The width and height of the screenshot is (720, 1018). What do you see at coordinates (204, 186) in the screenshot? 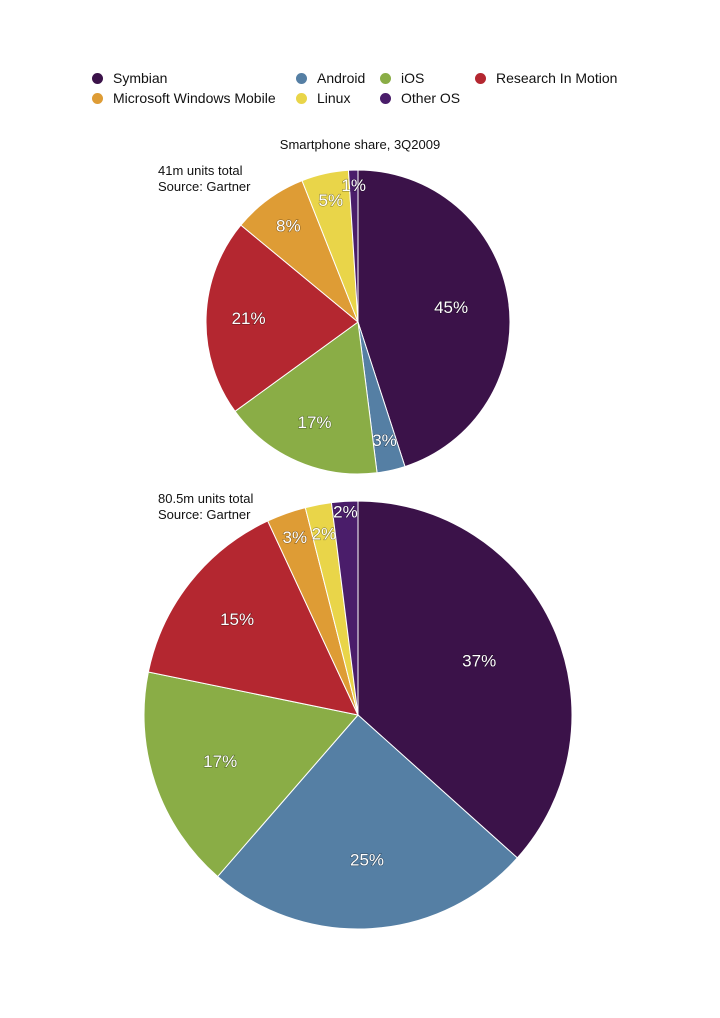
I see `chart-1-source: Source: Gartner` at bounding box center [204, 186].